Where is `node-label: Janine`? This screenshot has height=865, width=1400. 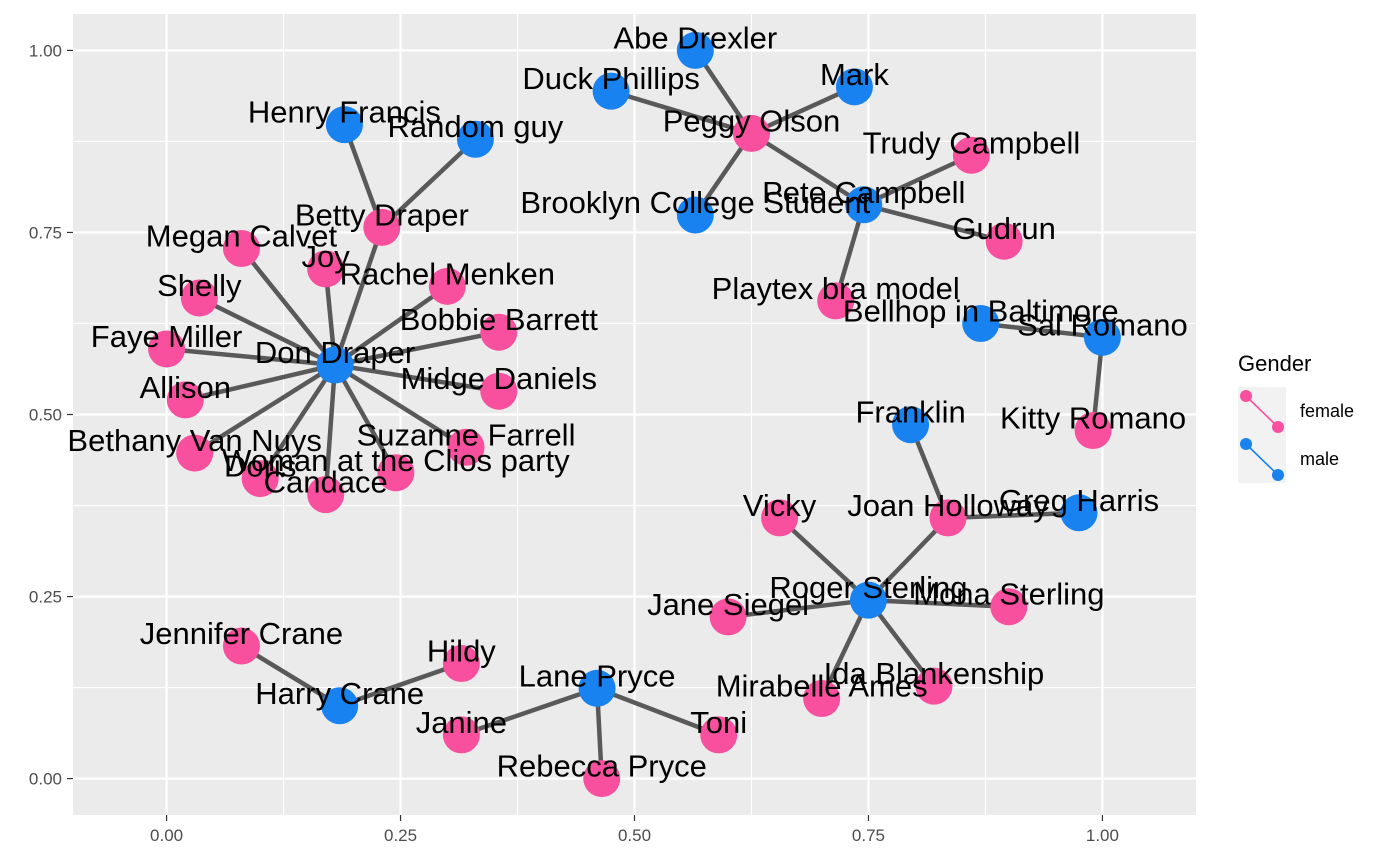
node-label: Janine is located at coordinates (461, 722).